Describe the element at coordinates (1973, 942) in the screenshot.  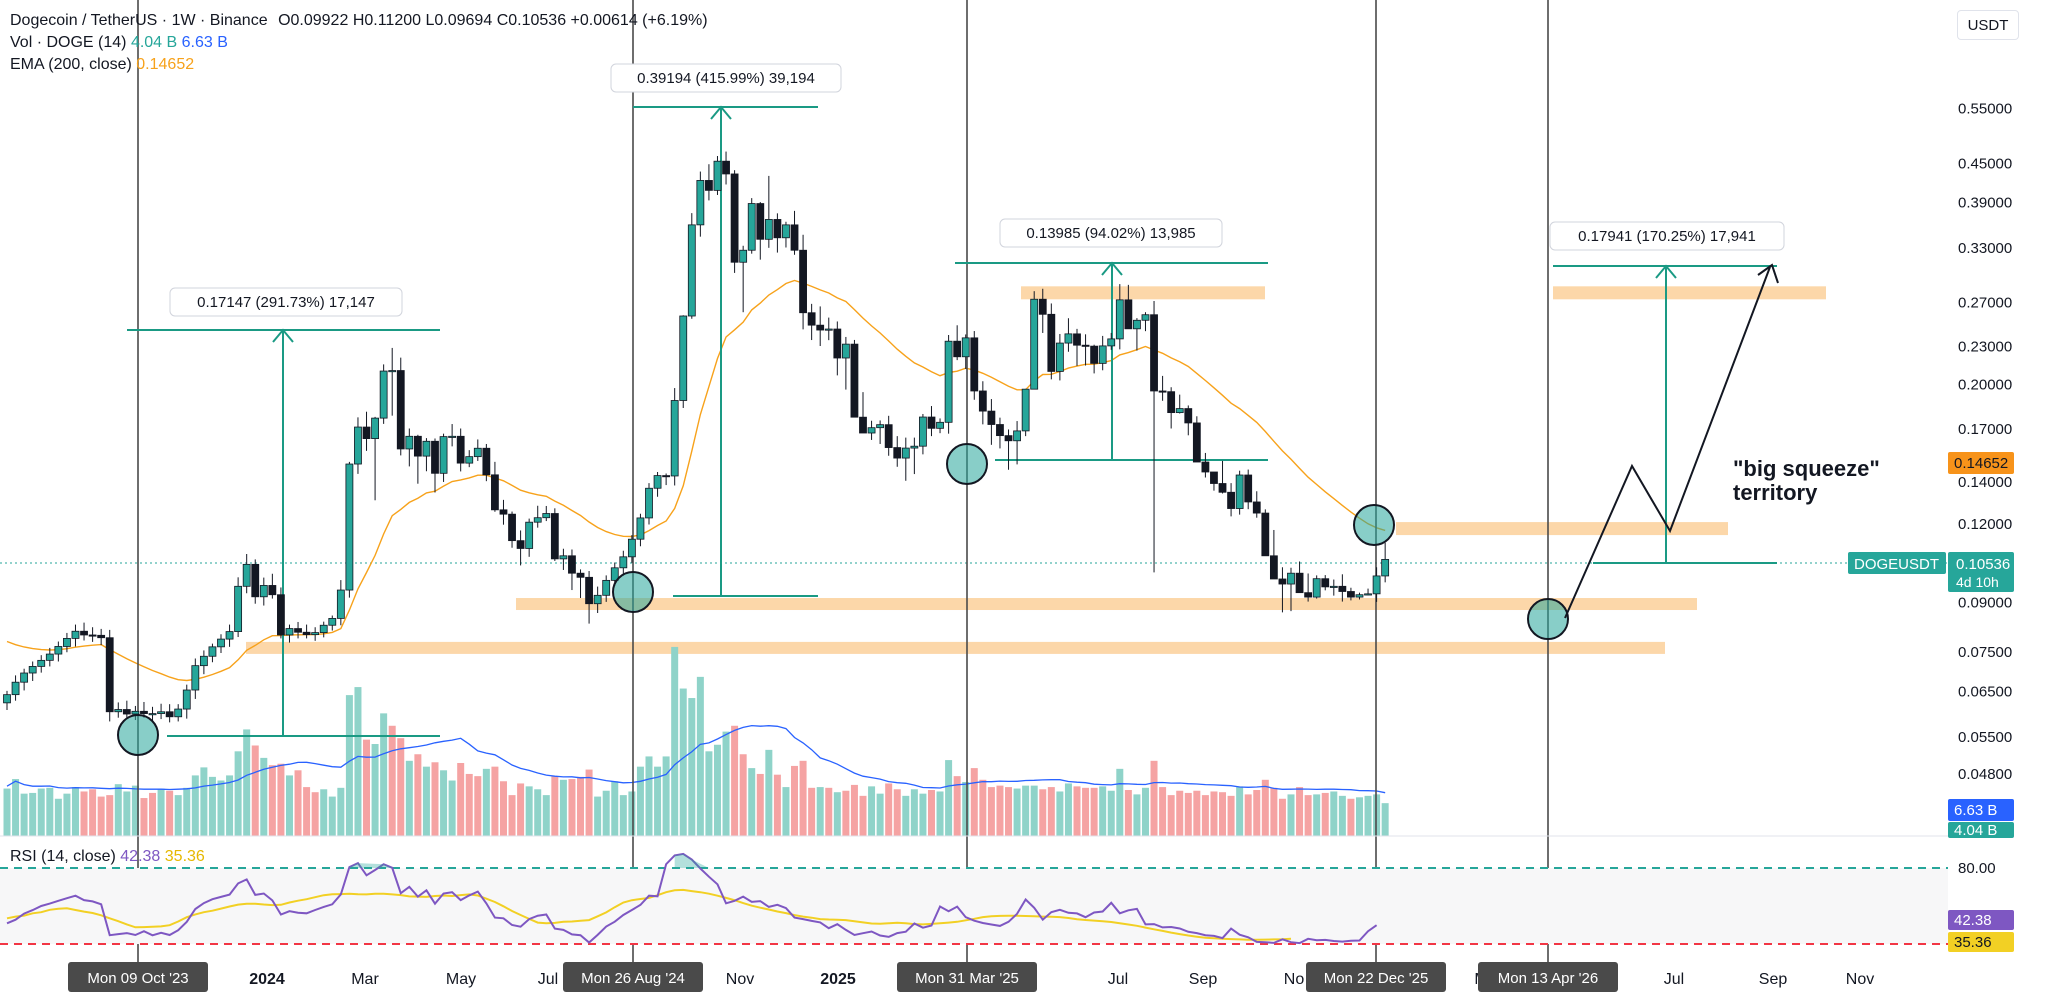
I see `value-tag-text: 35.36` at that location.